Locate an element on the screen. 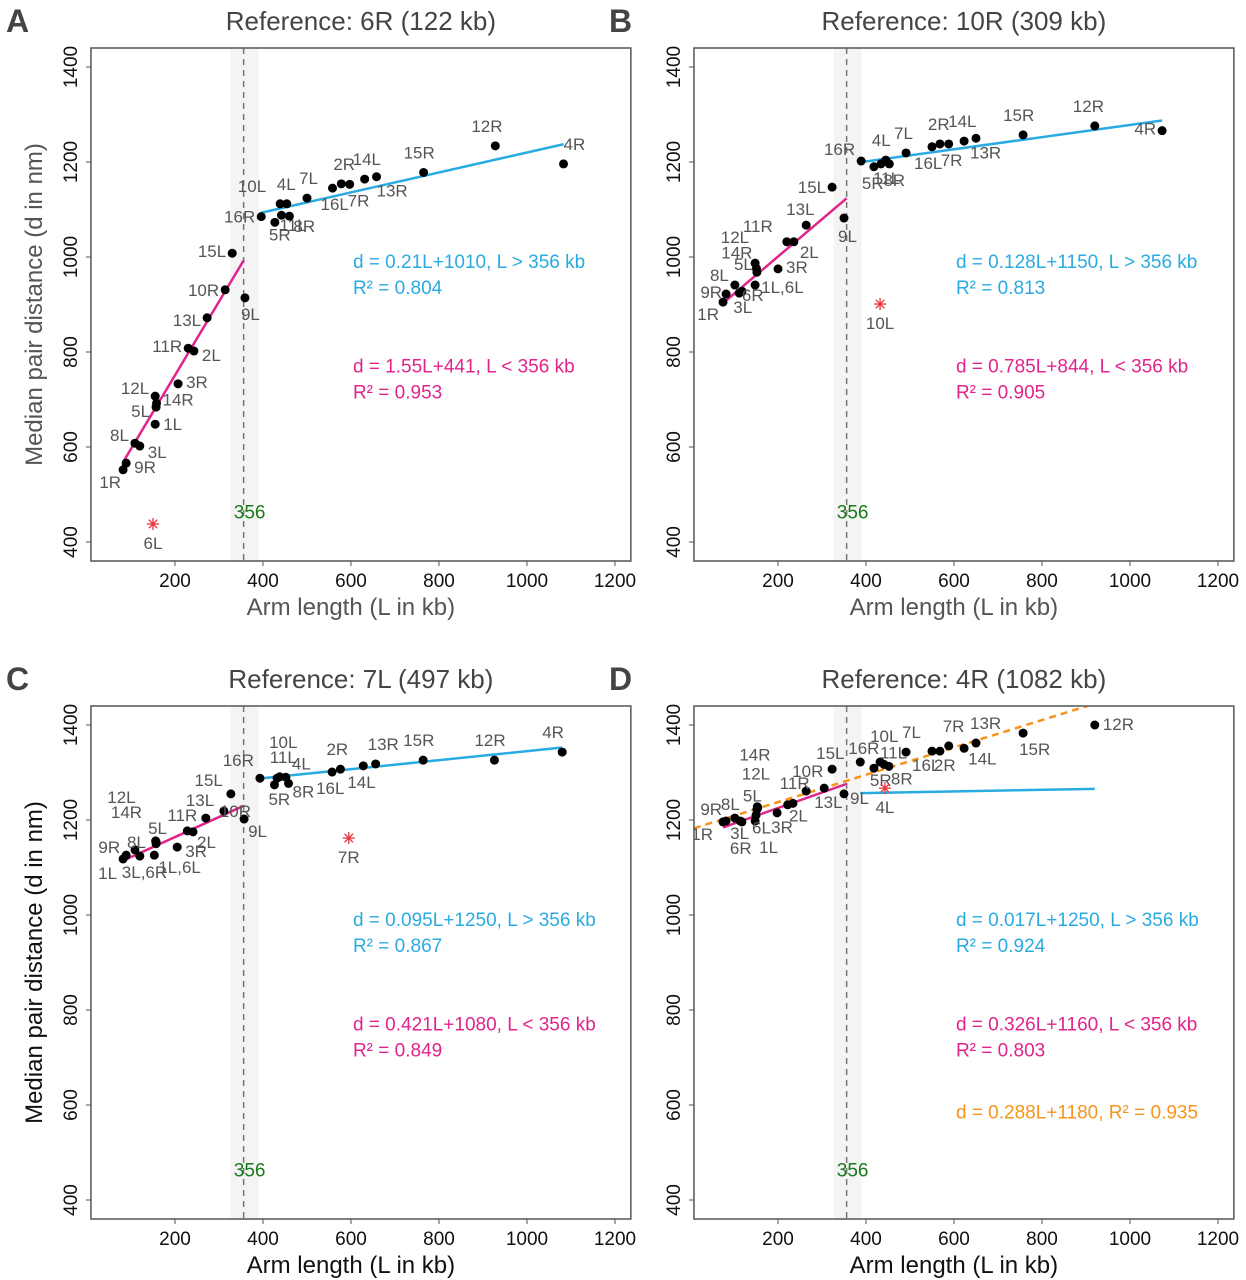 This screenshot has width=1246, height=1280. y-tick-label: 1200 is located at coordinates (674, 820).